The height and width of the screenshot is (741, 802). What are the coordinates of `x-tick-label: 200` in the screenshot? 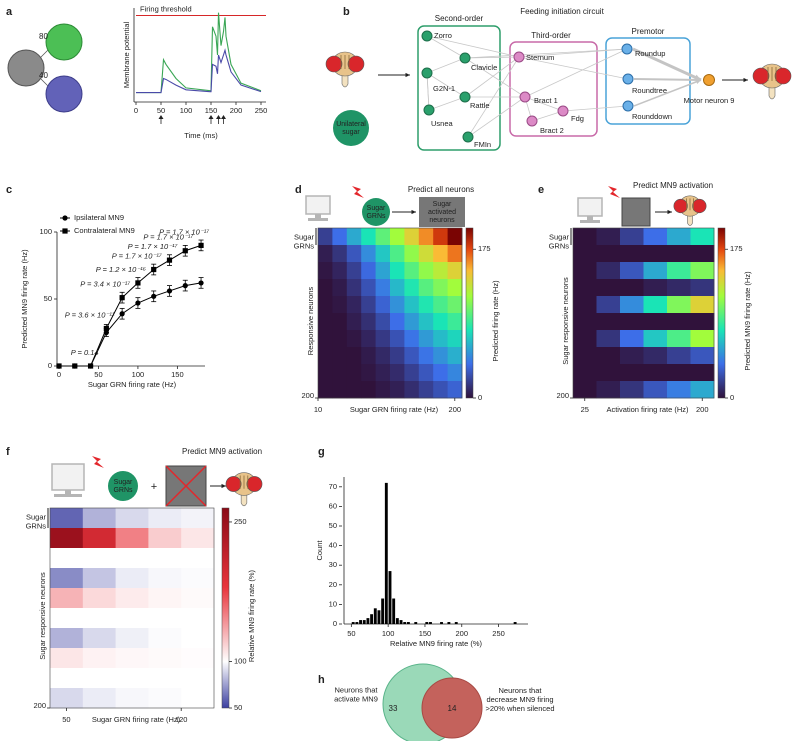 It's located at (462, 633).